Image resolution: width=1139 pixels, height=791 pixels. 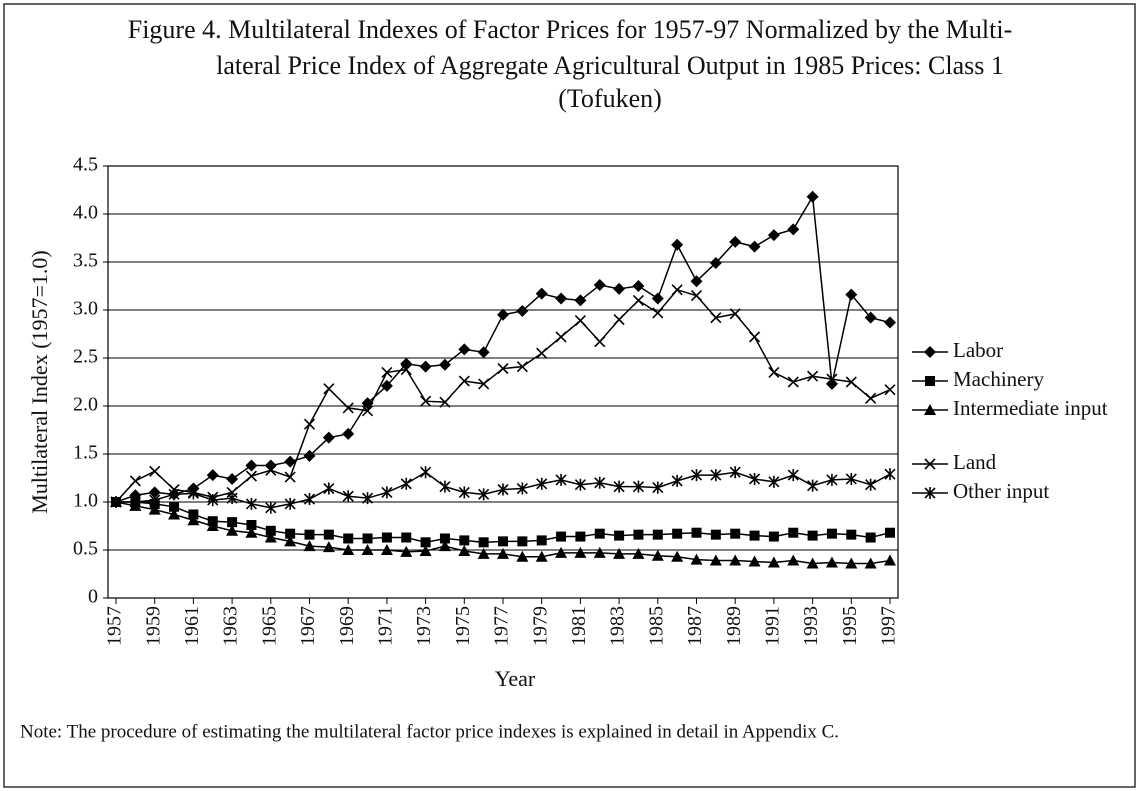 I want to click on x-tick-label: 1991, so click(x=772, y=626).